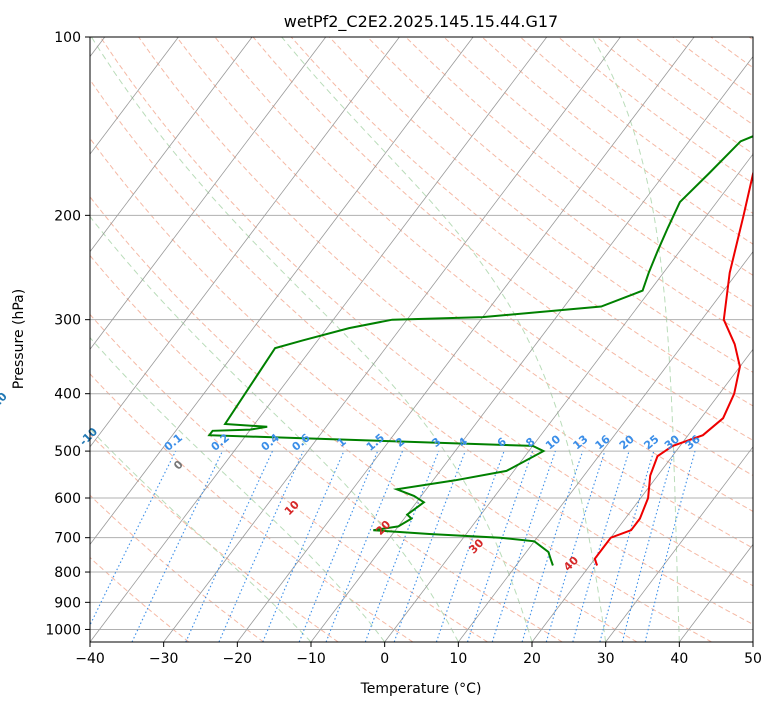 This screenshot has height=708, width=775. Describe the element at coordinates (580, 443) in the screenshot. I see `mixing-ratio-label: 13` at that location.